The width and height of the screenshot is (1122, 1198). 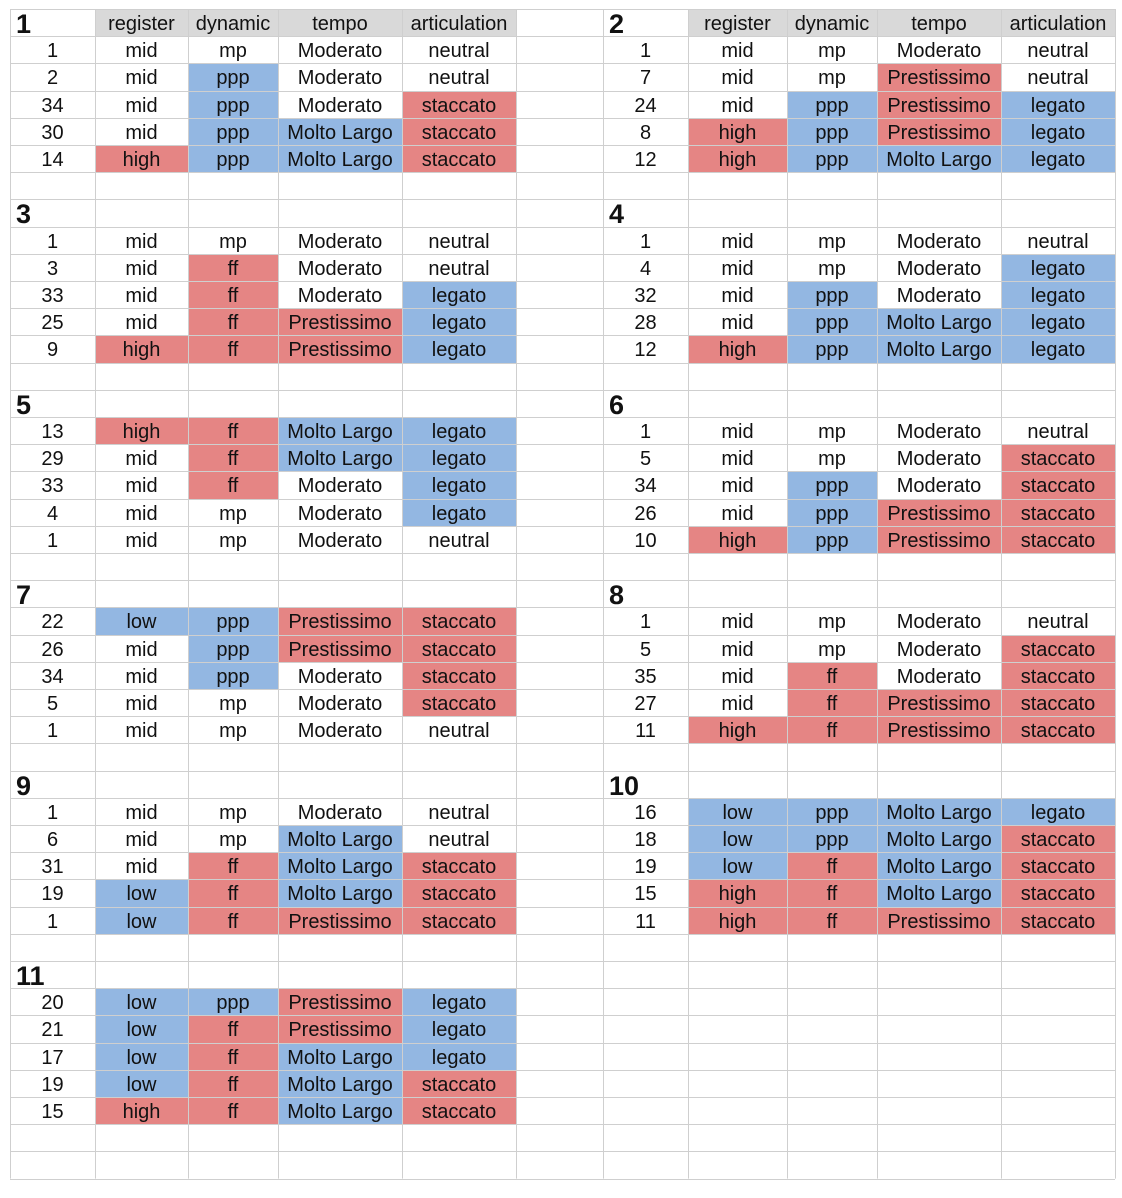 I want to click on row-index-cell: 19, so click(x=52, y=894).